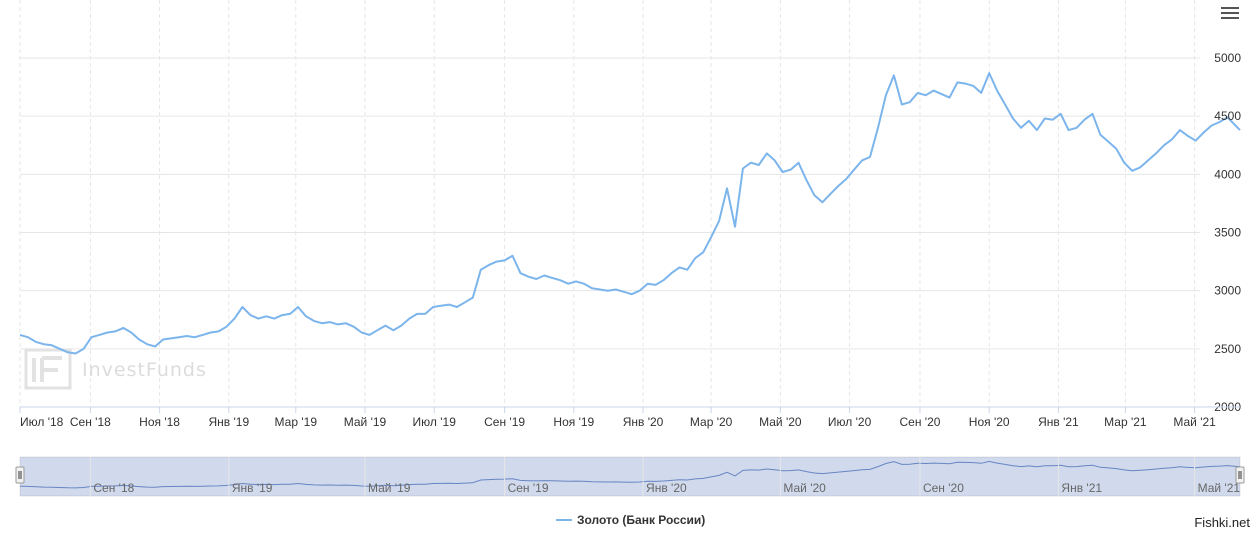  Describe the element at coordinates (159, 422) in the screenshot. I see `x-tick-label: Ноя '18` at that location.